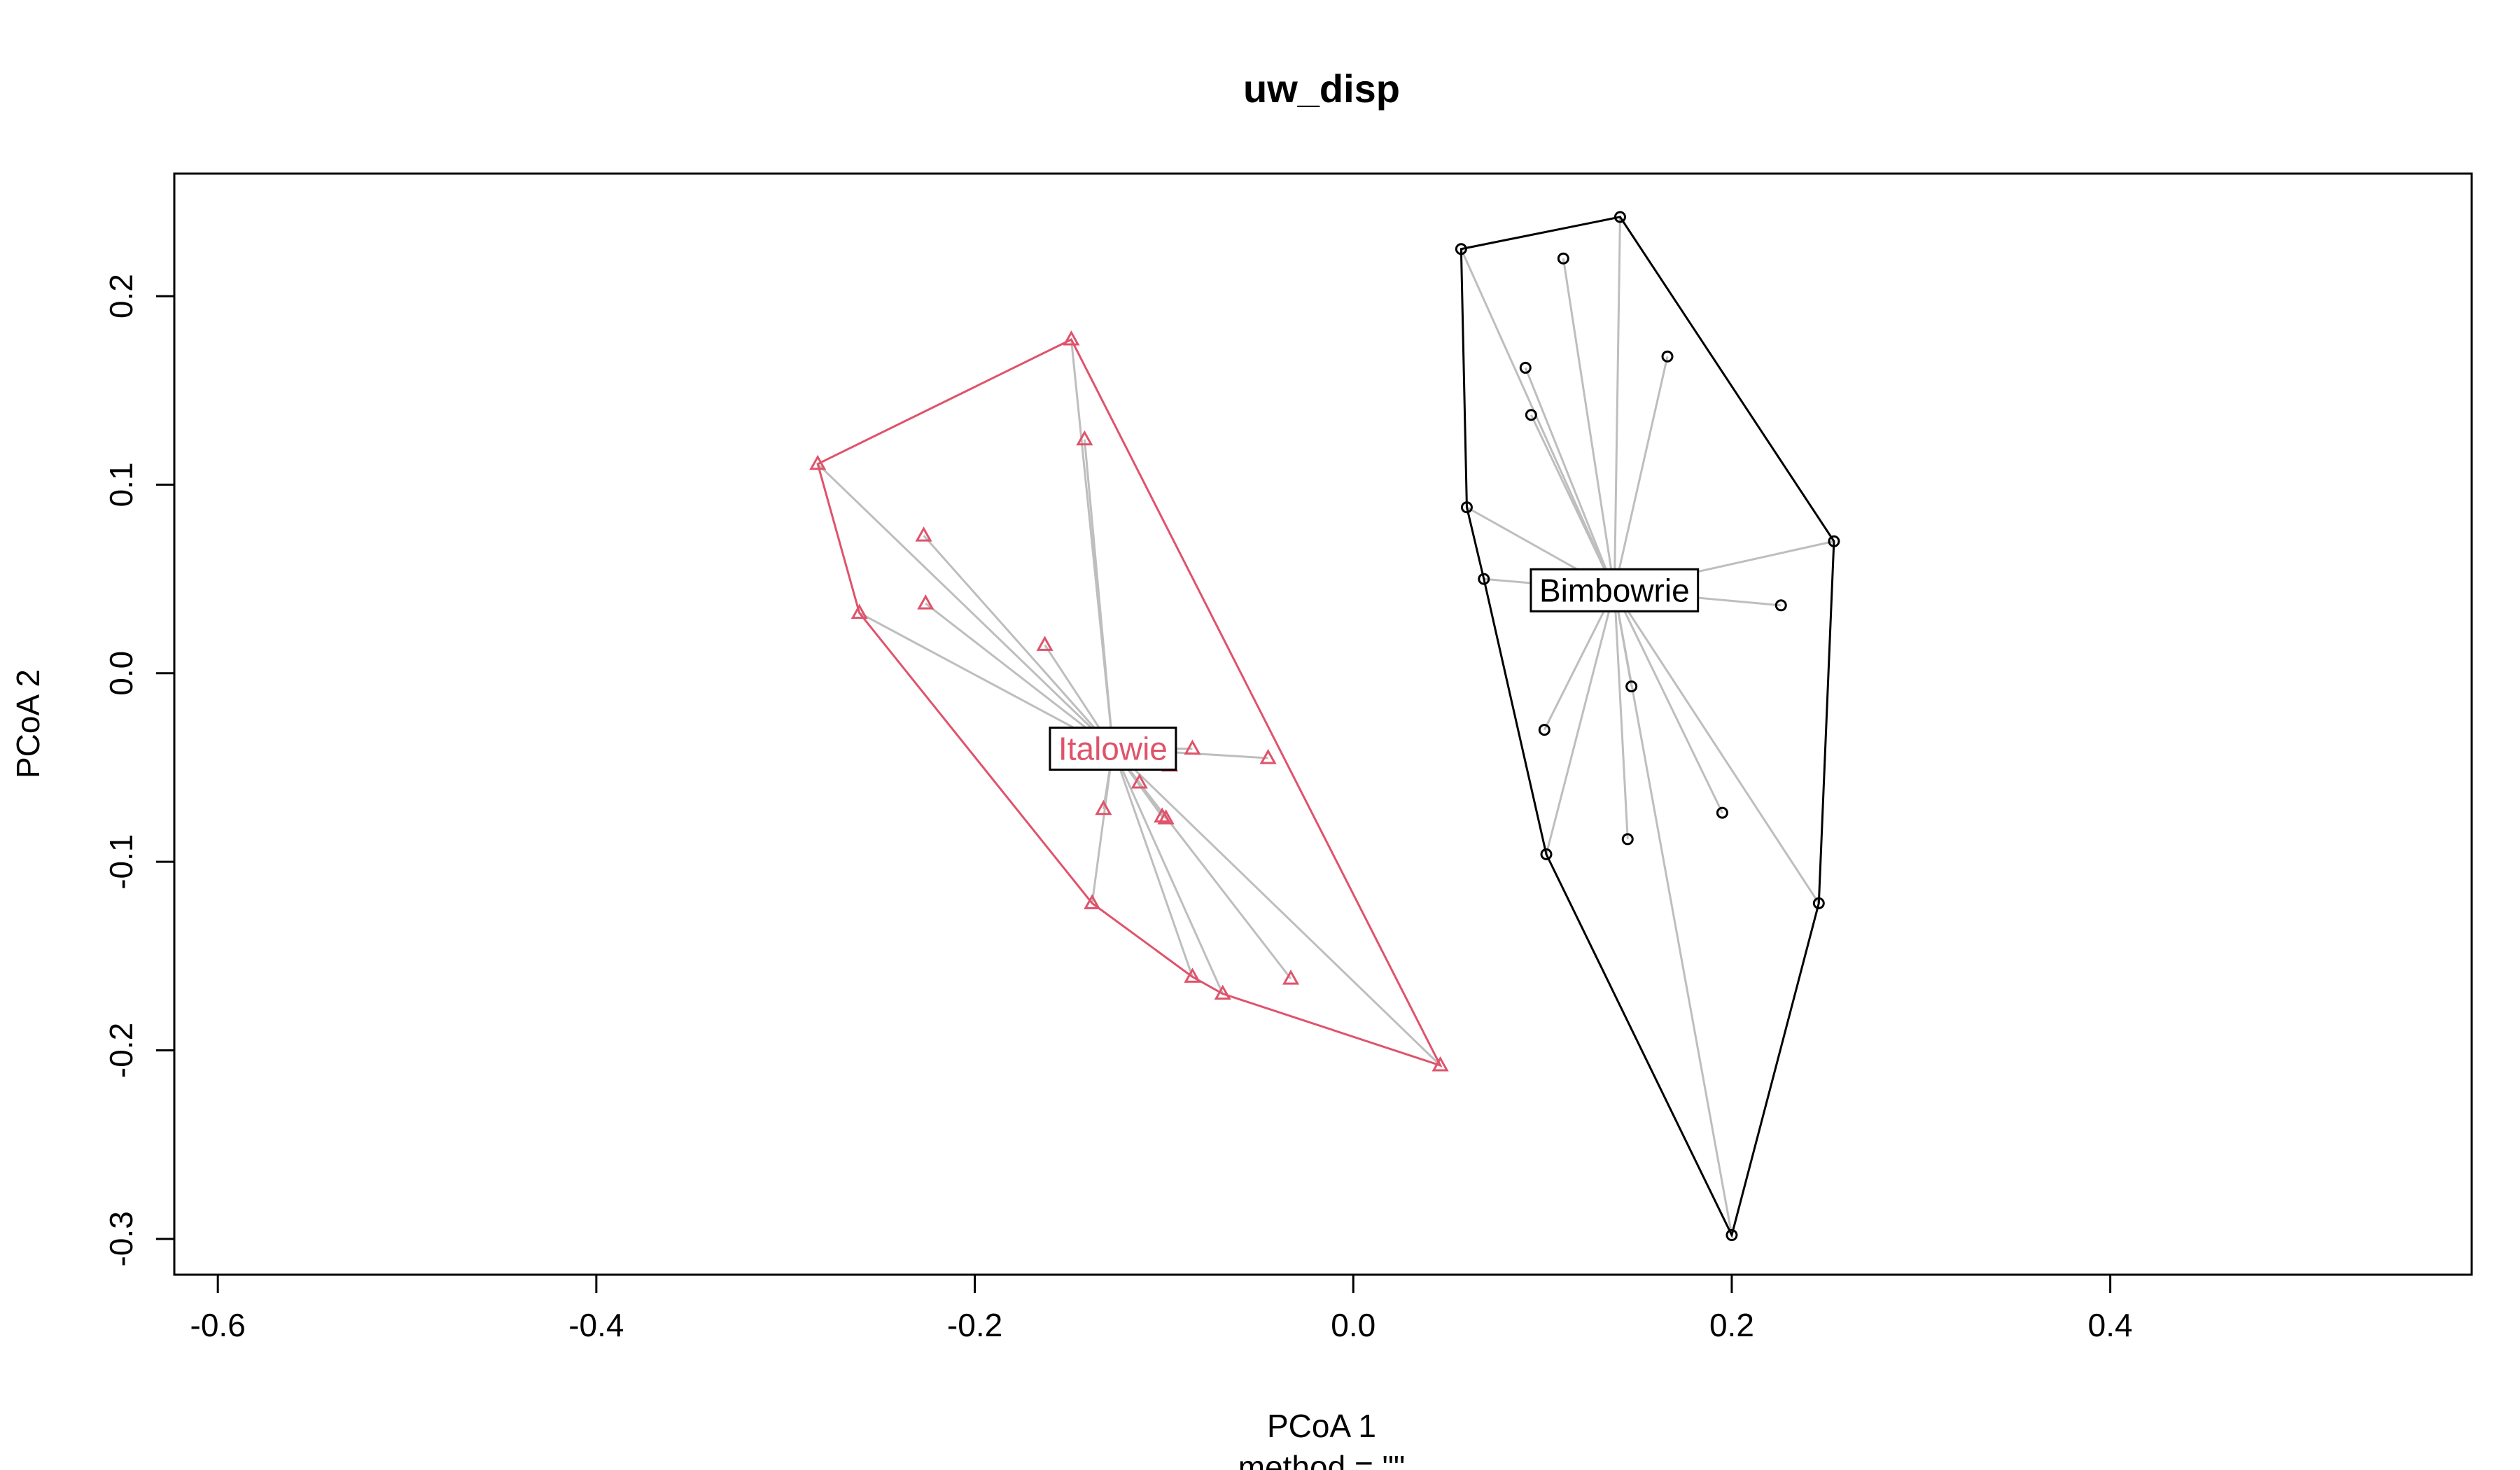  I want to click on x-tick-label: -0.4, so click(596, 1325).